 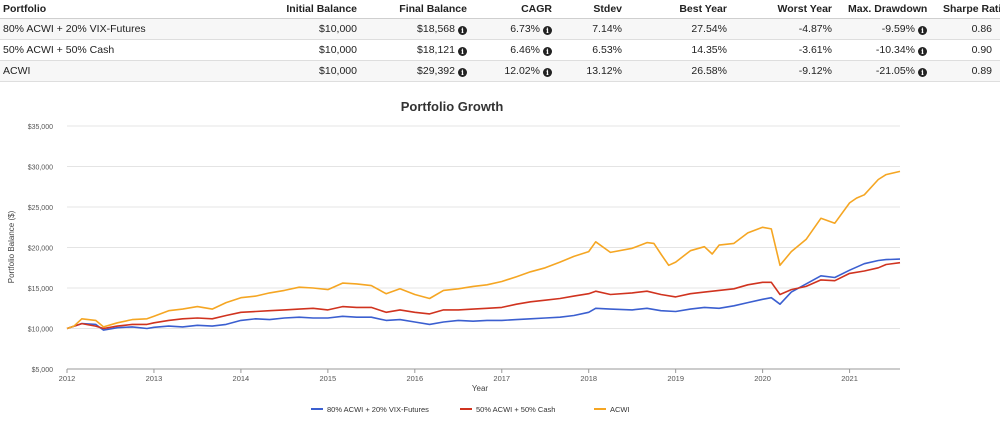 What do you see at coordinates (501, 378) in the screenshot?
I see `x-tick-label: 2017` at bounding box center [501, 378].